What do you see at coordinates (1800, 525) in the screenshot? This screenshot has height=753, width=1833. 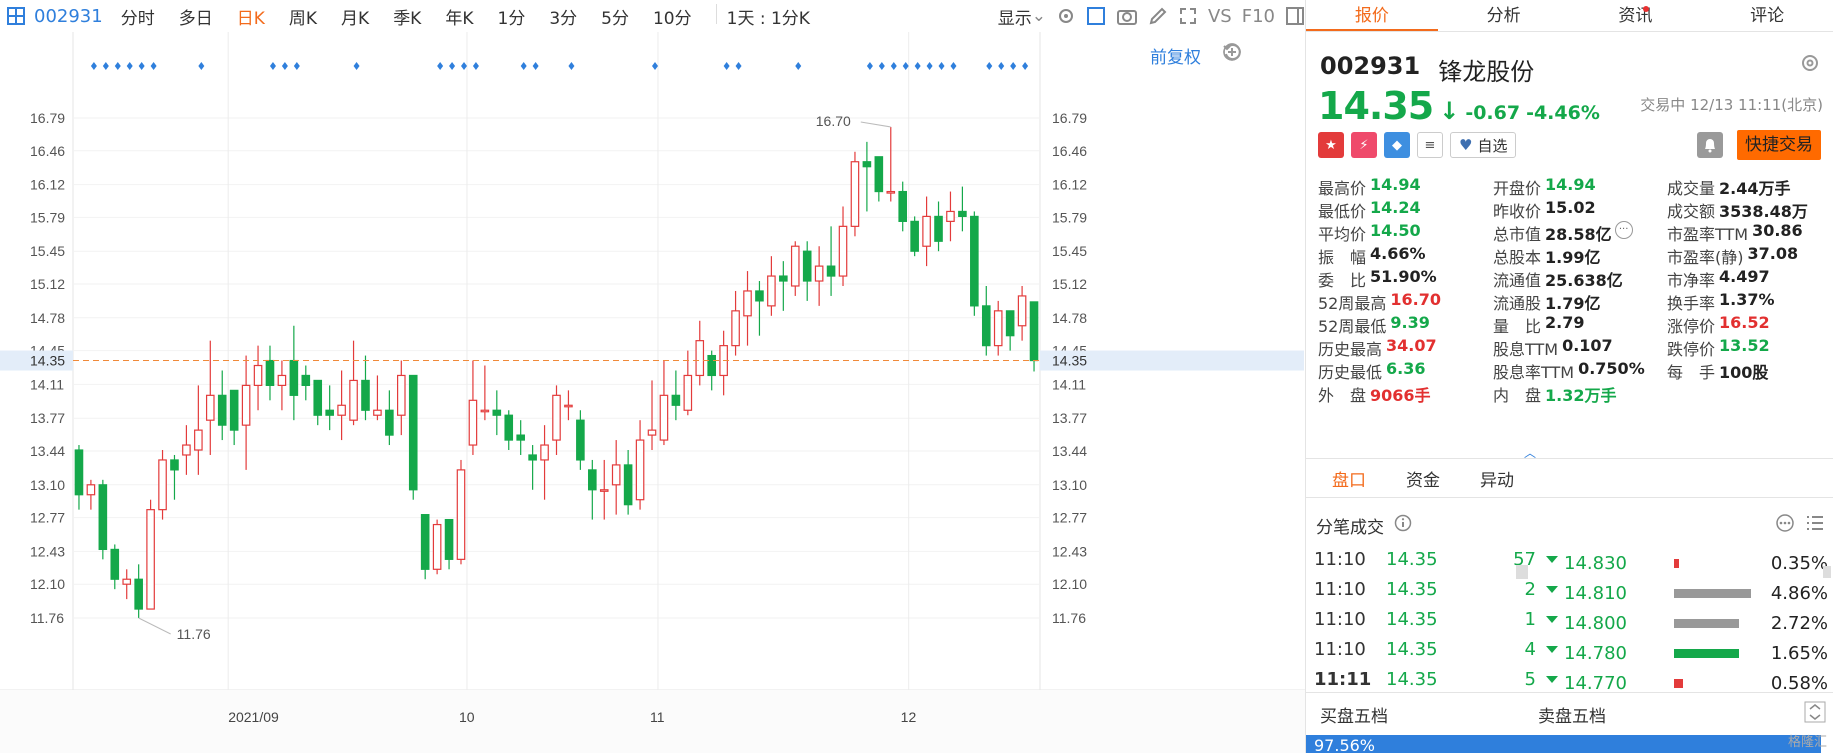 I see `tick-icons` at bounding box center [1800, 525].